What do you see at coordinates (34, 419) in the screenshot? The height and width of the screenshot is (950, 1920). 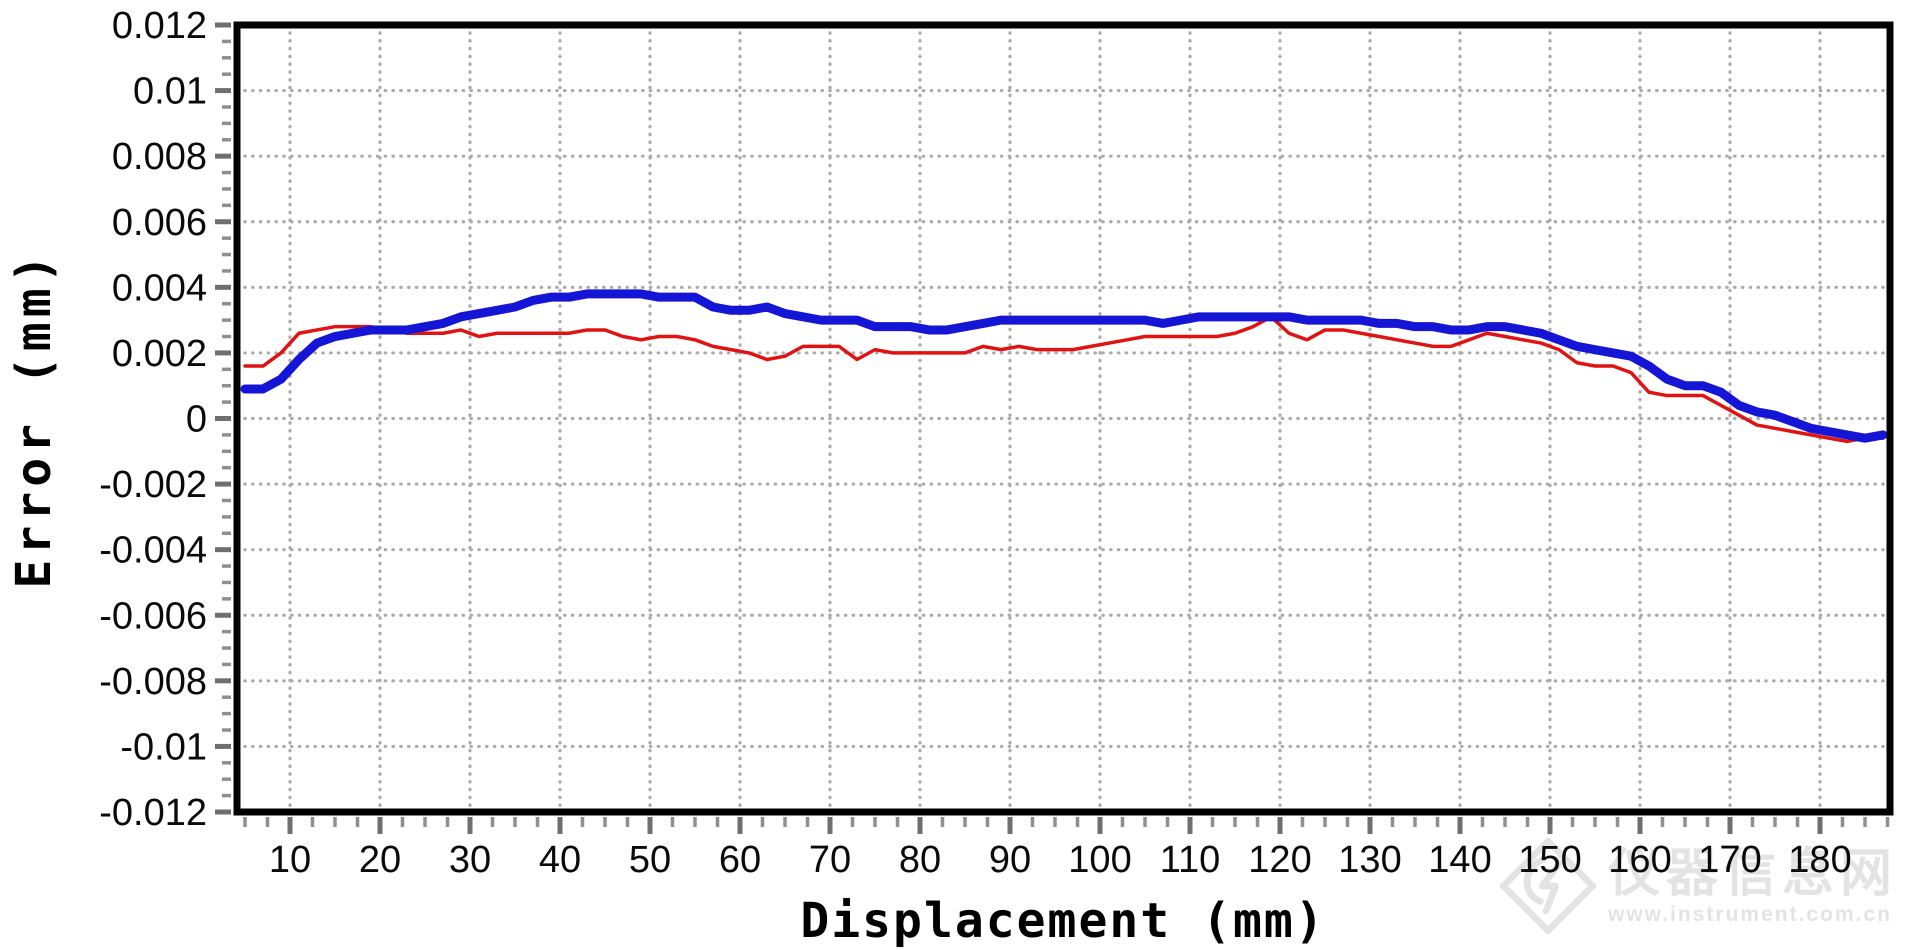 I see `y-axis-title: Error (mm)` at bounding box center [34, 419].